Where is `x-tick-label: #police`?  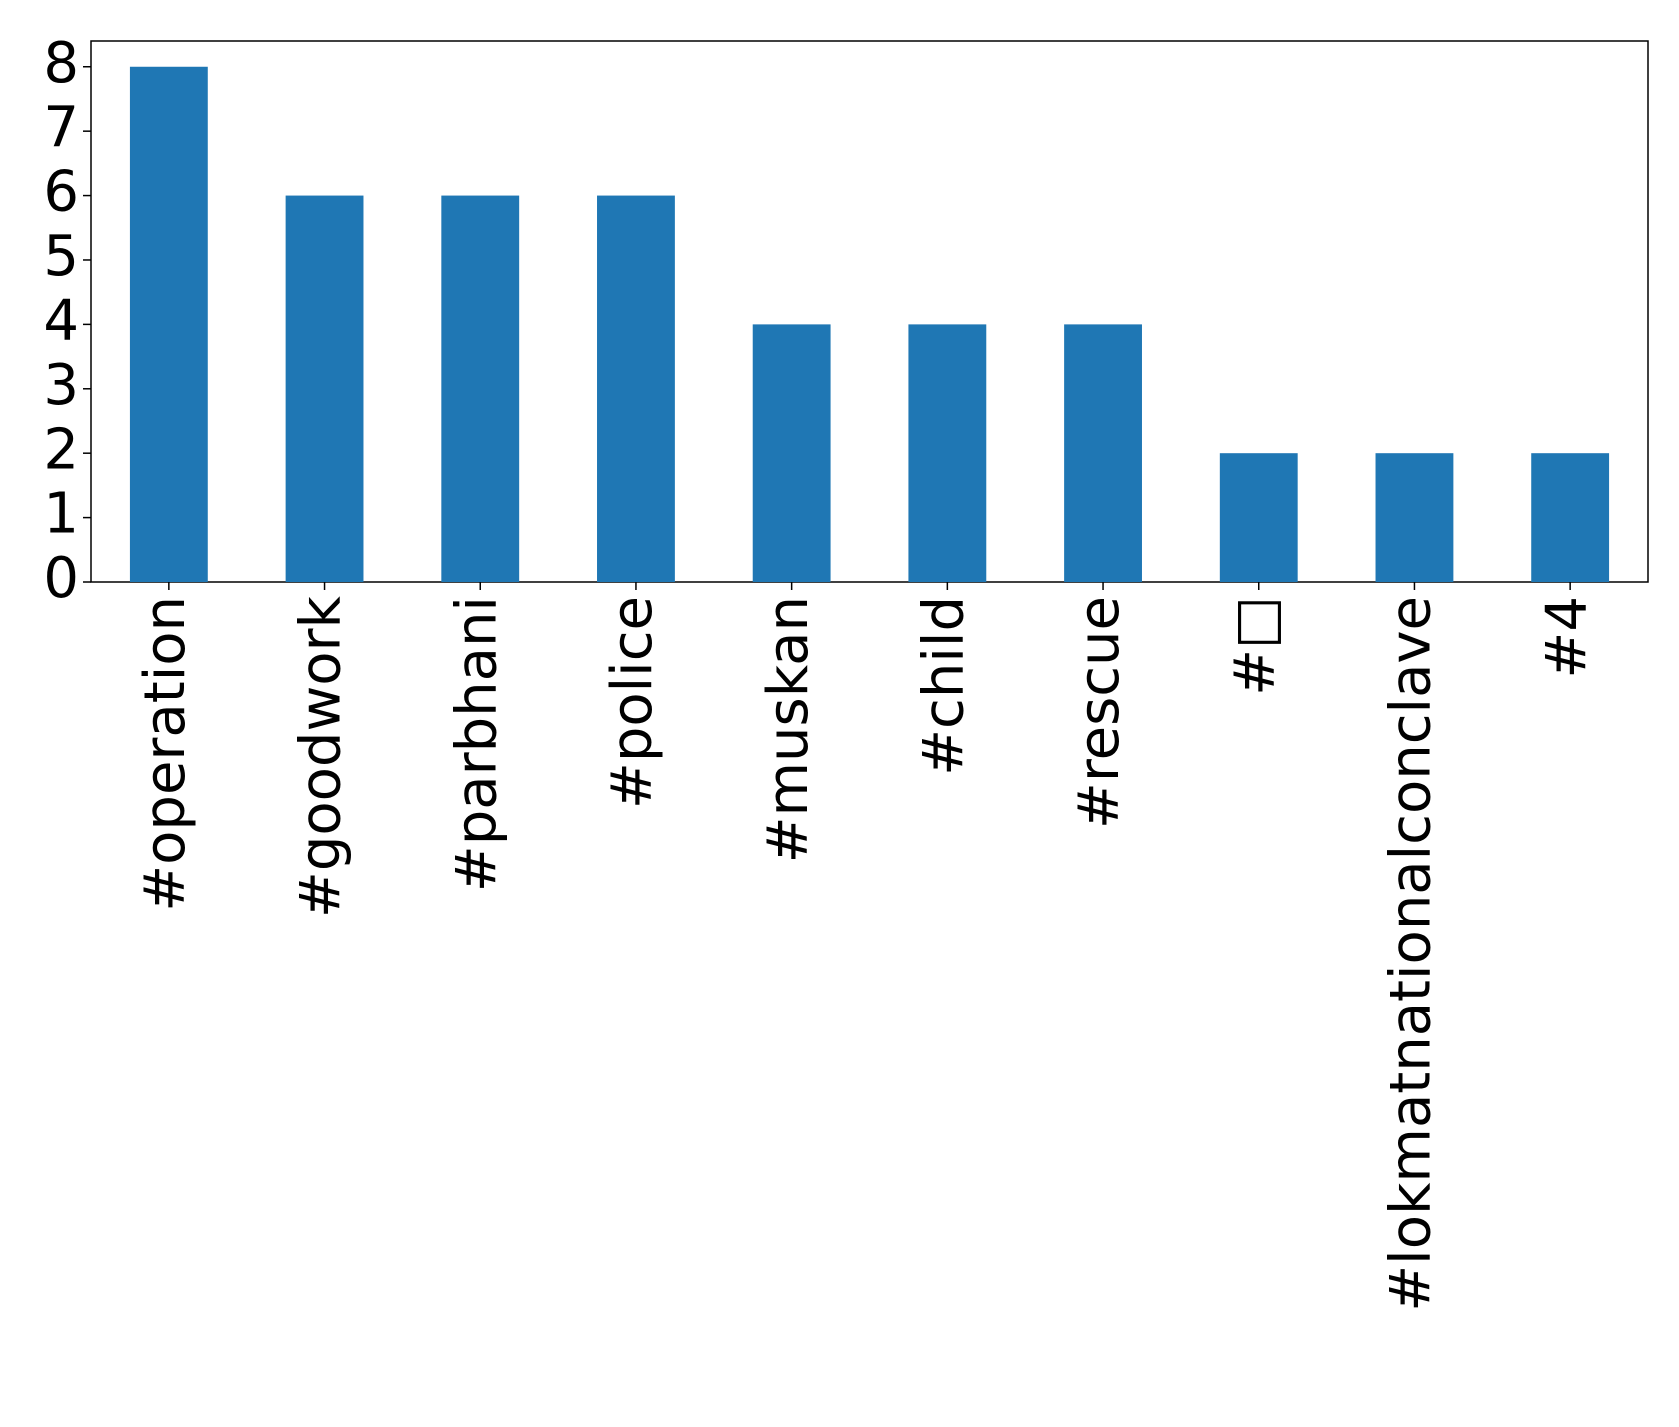 x-tick-label: #police is located at coordinates (632, 702).